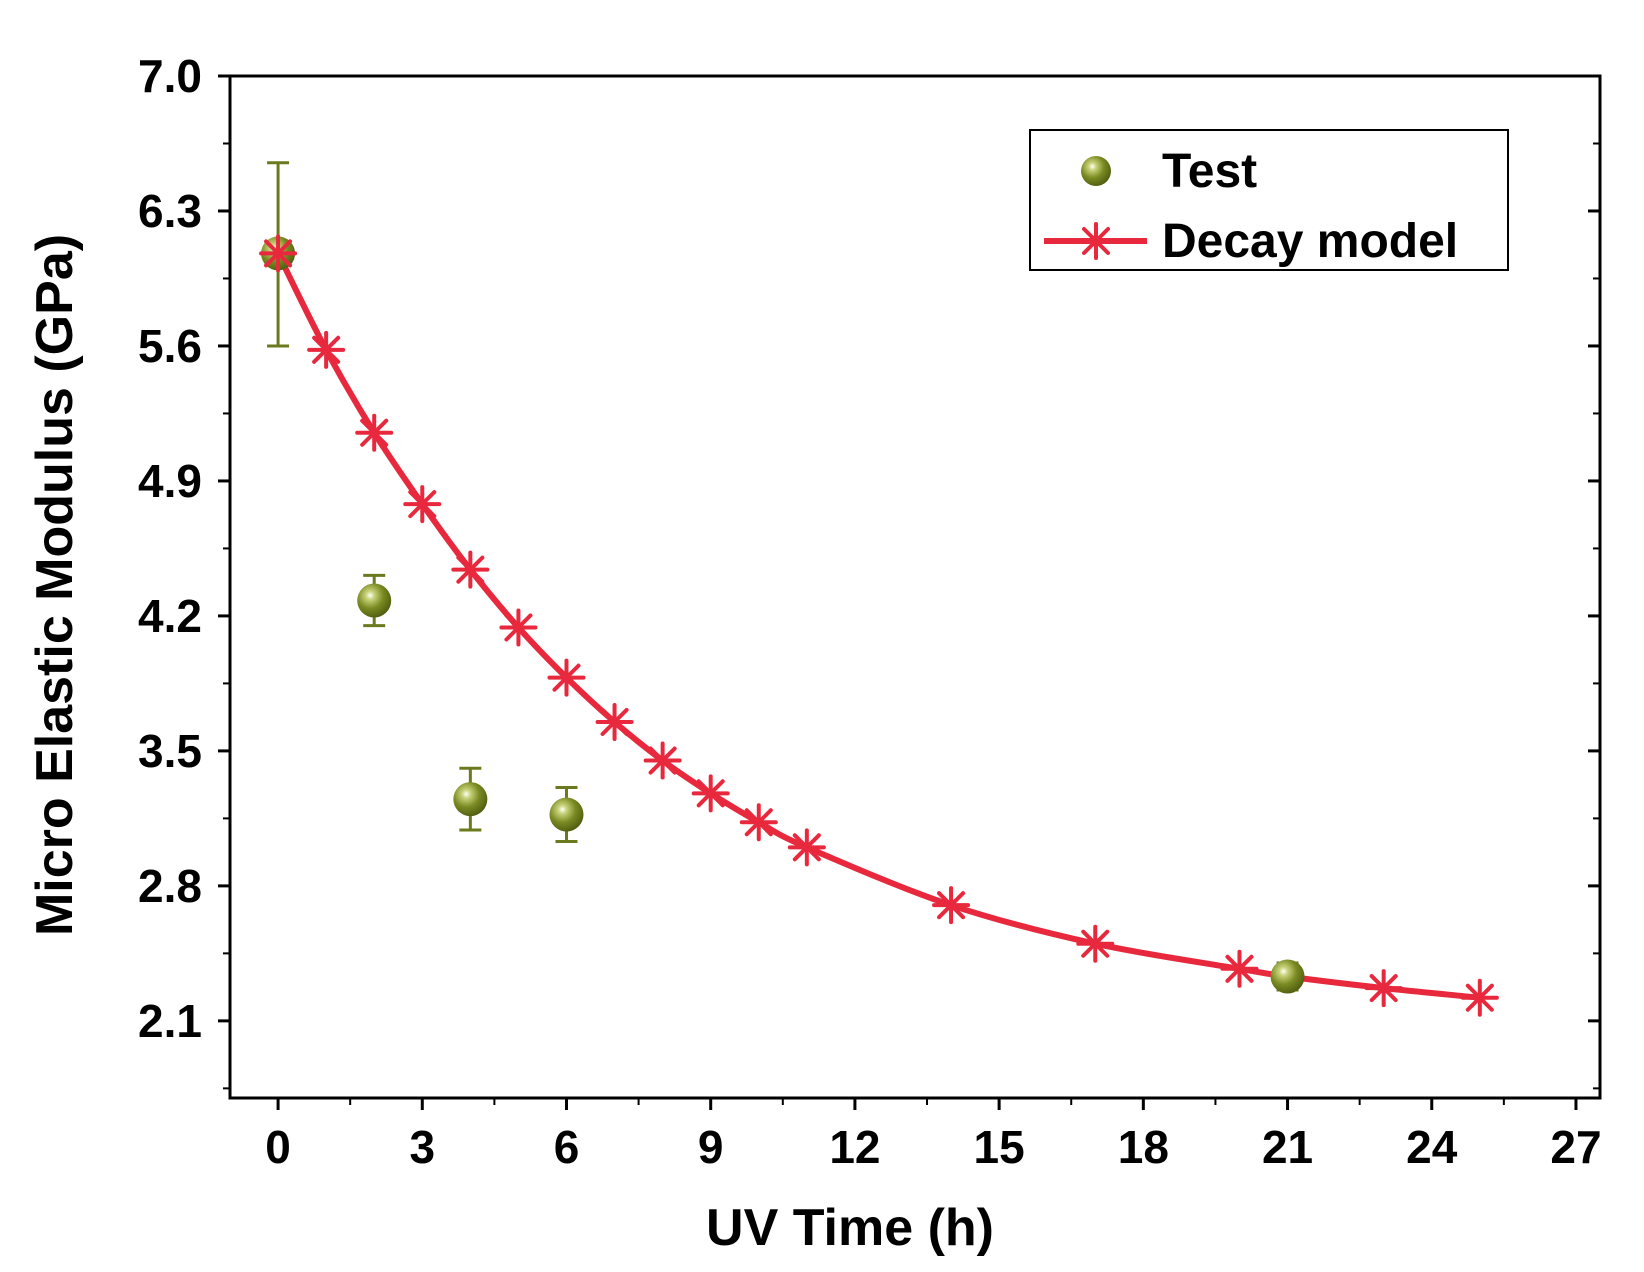 This screenshot has width=1644, height=1272. I want to click on y-tick-label: 7.0, so click(170, 76).